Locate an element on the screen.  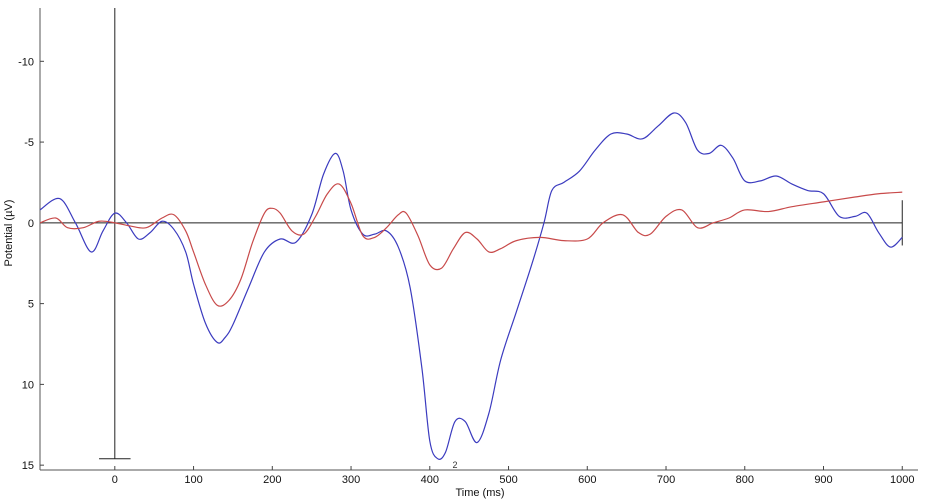
annotation-label: 2 is located at coordinates (454, 465).